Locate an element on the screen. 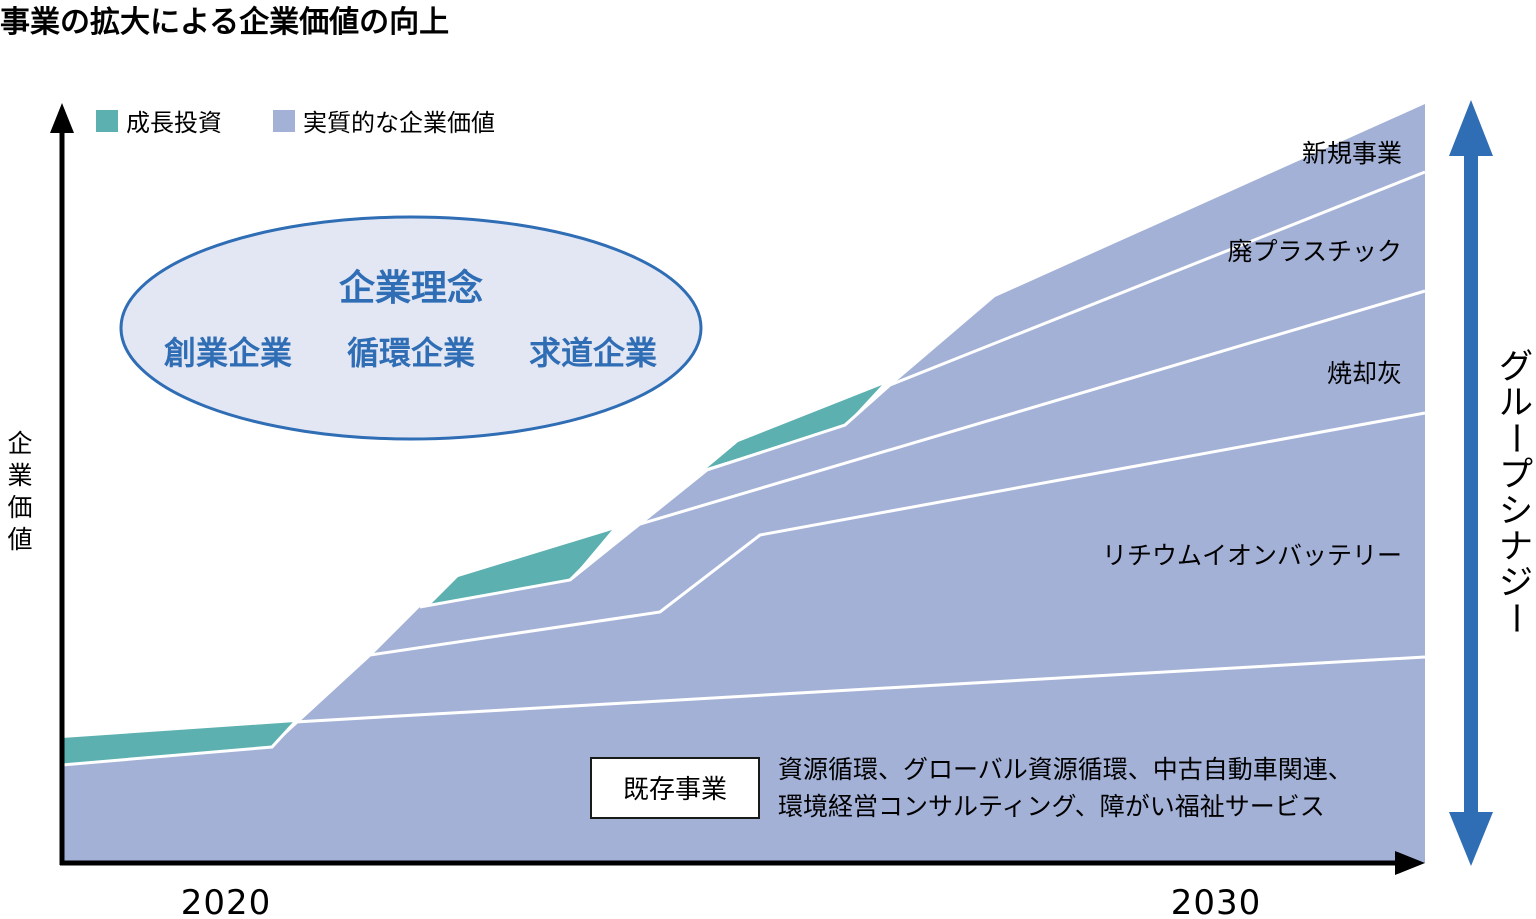 The width and height of the screenshot is (1536, 919). layer-label-new-business: 新規事業 is located at coordinates (1352, 153).